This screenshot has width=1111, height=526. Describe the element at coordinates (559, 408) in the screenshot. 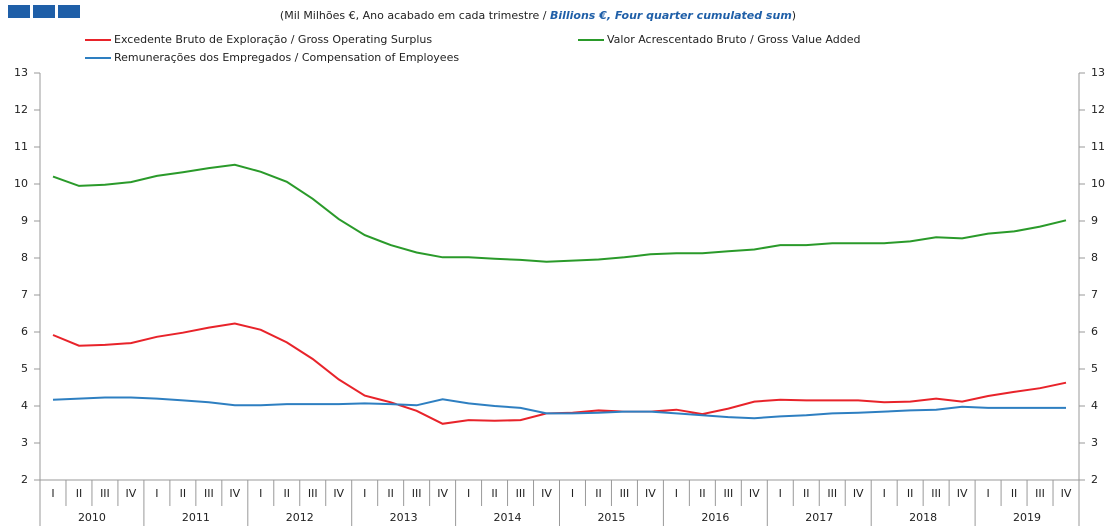

I see `series-line` at that location.